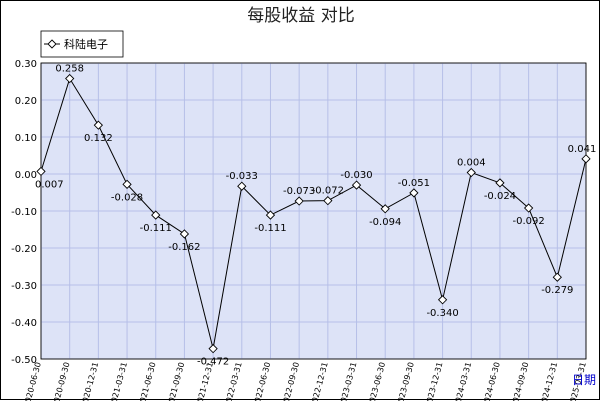 Image resolution: width=600 pixels, height=401 pixels. Describe the element at coordinates (262, 381) in the screenshot. I see `x-tick-label: 2022-06-30` at that location.